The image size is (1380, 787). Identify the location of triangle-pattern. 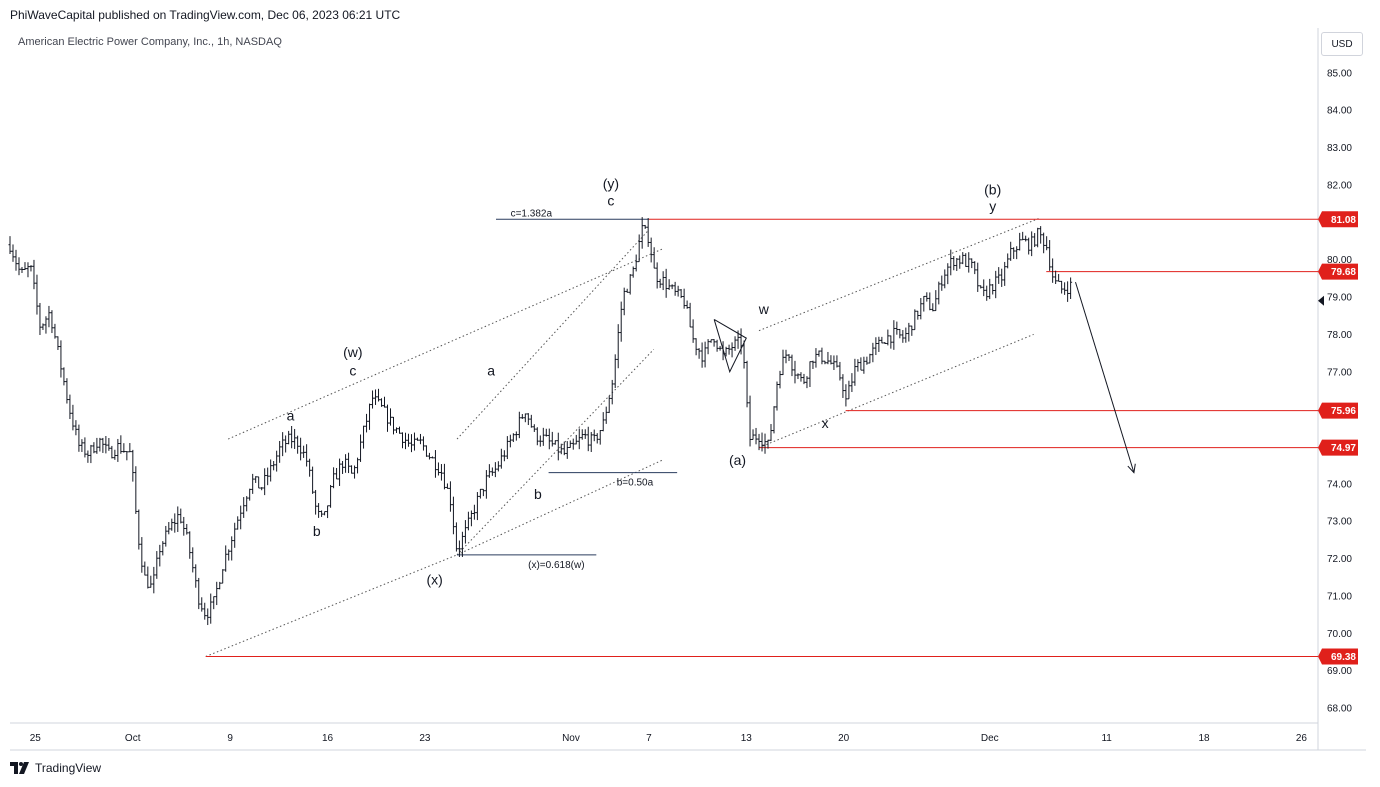
(730, 346).